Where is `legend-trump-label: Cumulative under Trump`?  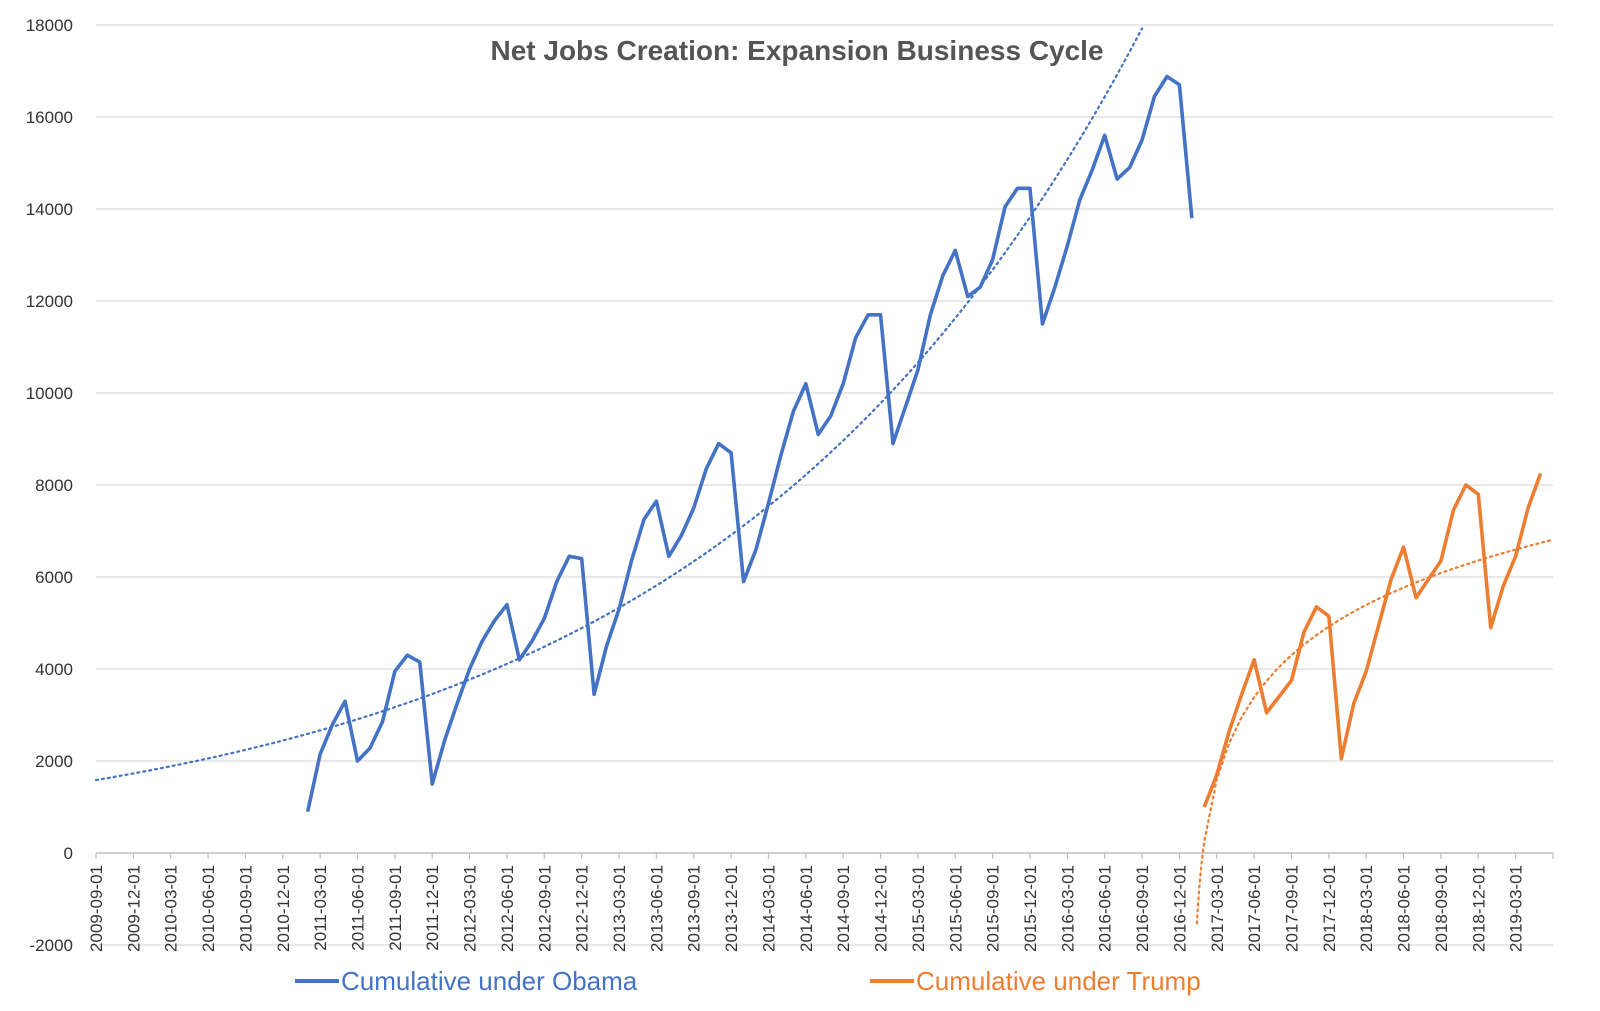 legend-trump-label: Cumulative under Trump is located at coordinates (1058, 981).